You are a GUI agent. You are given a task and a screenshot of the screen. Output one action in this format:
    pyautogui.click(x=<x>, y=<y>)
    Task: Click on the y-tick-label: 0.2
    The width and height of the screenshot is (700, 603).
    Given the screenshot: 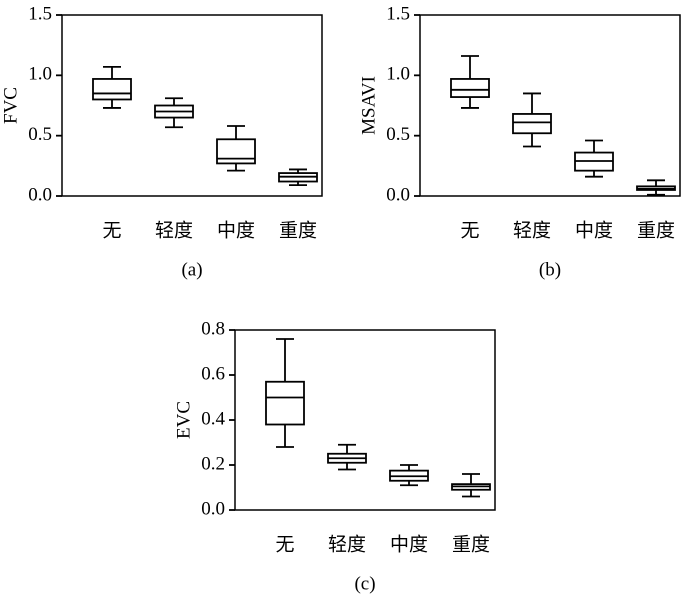 What is the action you would take?
    pyautogui.click(x=213, y=463)
    